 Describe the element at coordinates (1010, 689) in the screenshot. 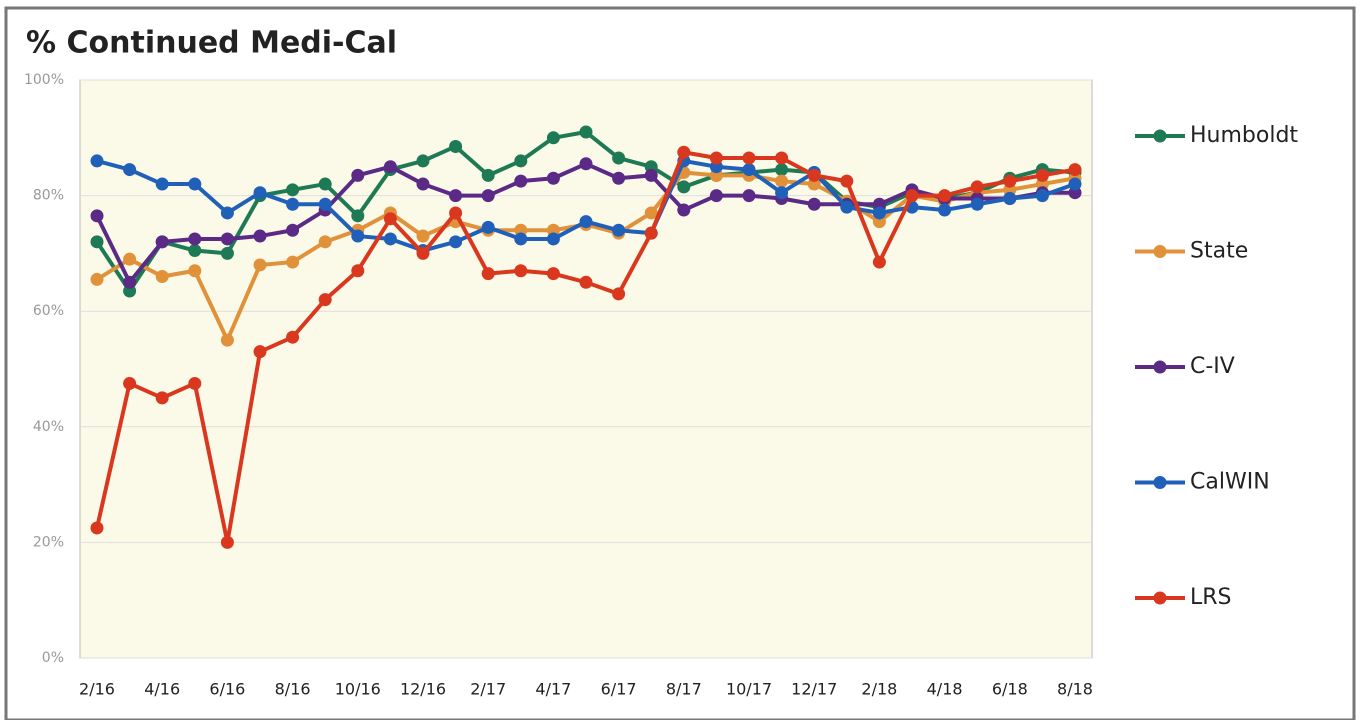

I see `x-tick-label: 6/18` at that location.